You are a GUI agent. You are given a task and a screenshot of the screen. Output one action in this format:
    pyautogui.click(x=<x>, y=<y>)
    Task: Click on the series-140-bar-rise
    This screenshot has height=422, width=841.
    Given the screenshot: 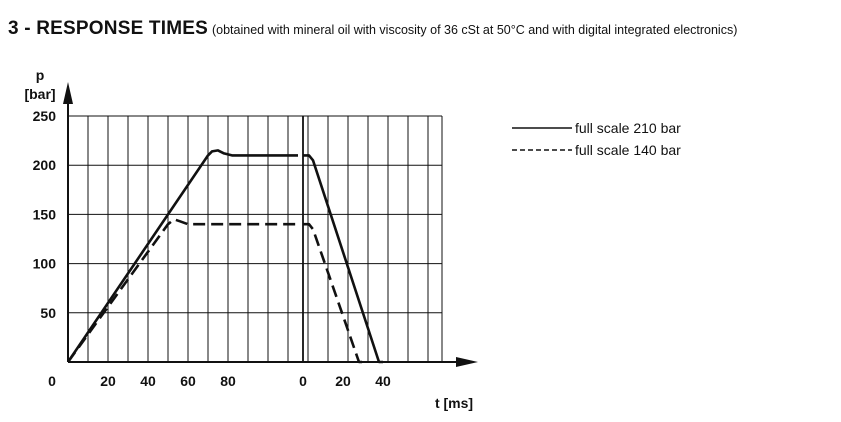 What is the action you would take?
    pyautogui.click(x=182, y=290)
    